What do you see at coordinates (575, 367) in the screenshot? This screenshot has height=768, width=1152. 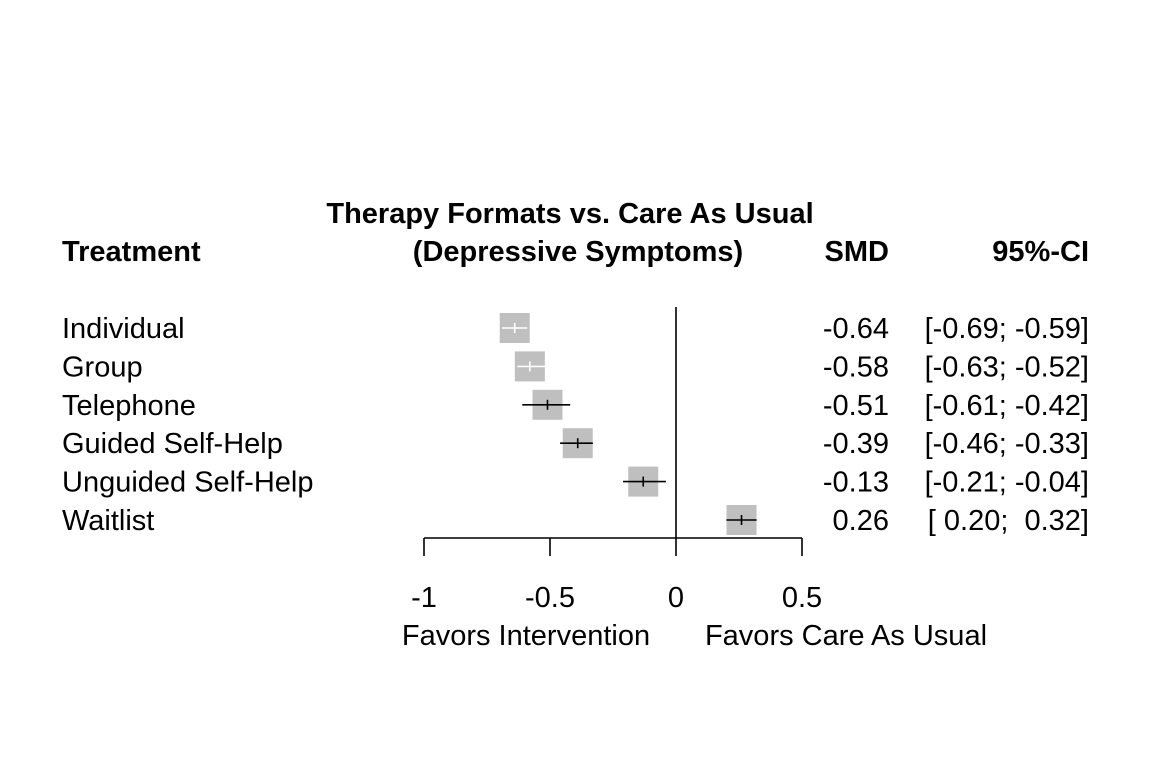 I see `row-group: Group -0.58 [-0.63; -0.52]` at bounding box center [575, 367].